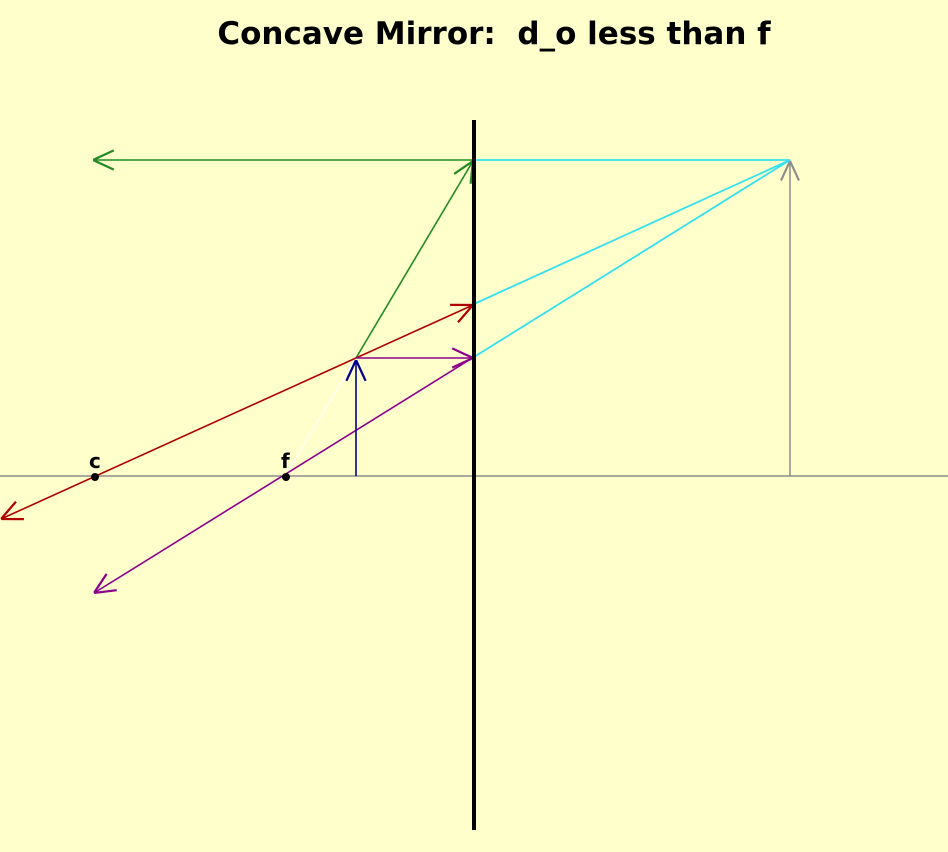 The width and height of the screenshot is (948, 852). I want to click on virtual-extension-focal, so click(632, 258).